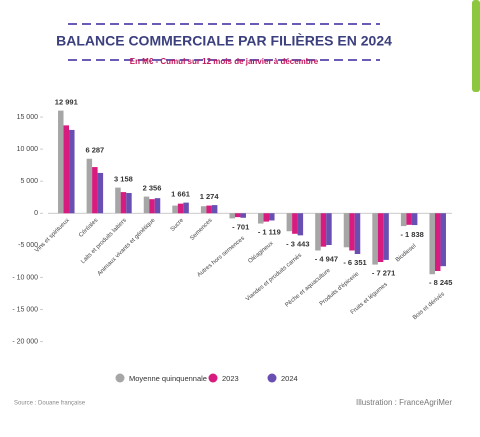 This screenshot has width=480, height=437. What do you see at coordinates (411, 234) in the screenshot?
I see `value-label: - 1 838` at bounding box center [411, 234].